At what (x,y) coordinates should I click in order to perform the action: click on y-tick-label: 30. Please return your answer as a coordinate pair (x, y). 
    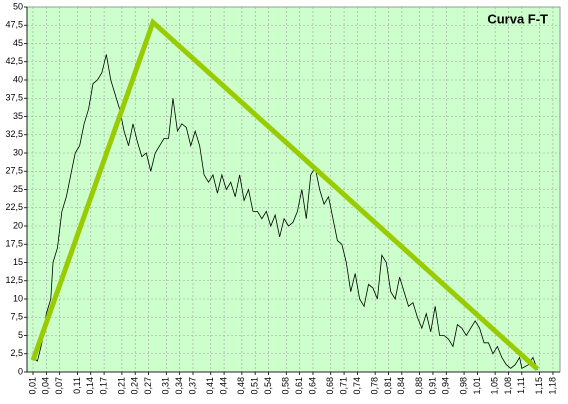
    Looking at the image, I should click on (18, 152).